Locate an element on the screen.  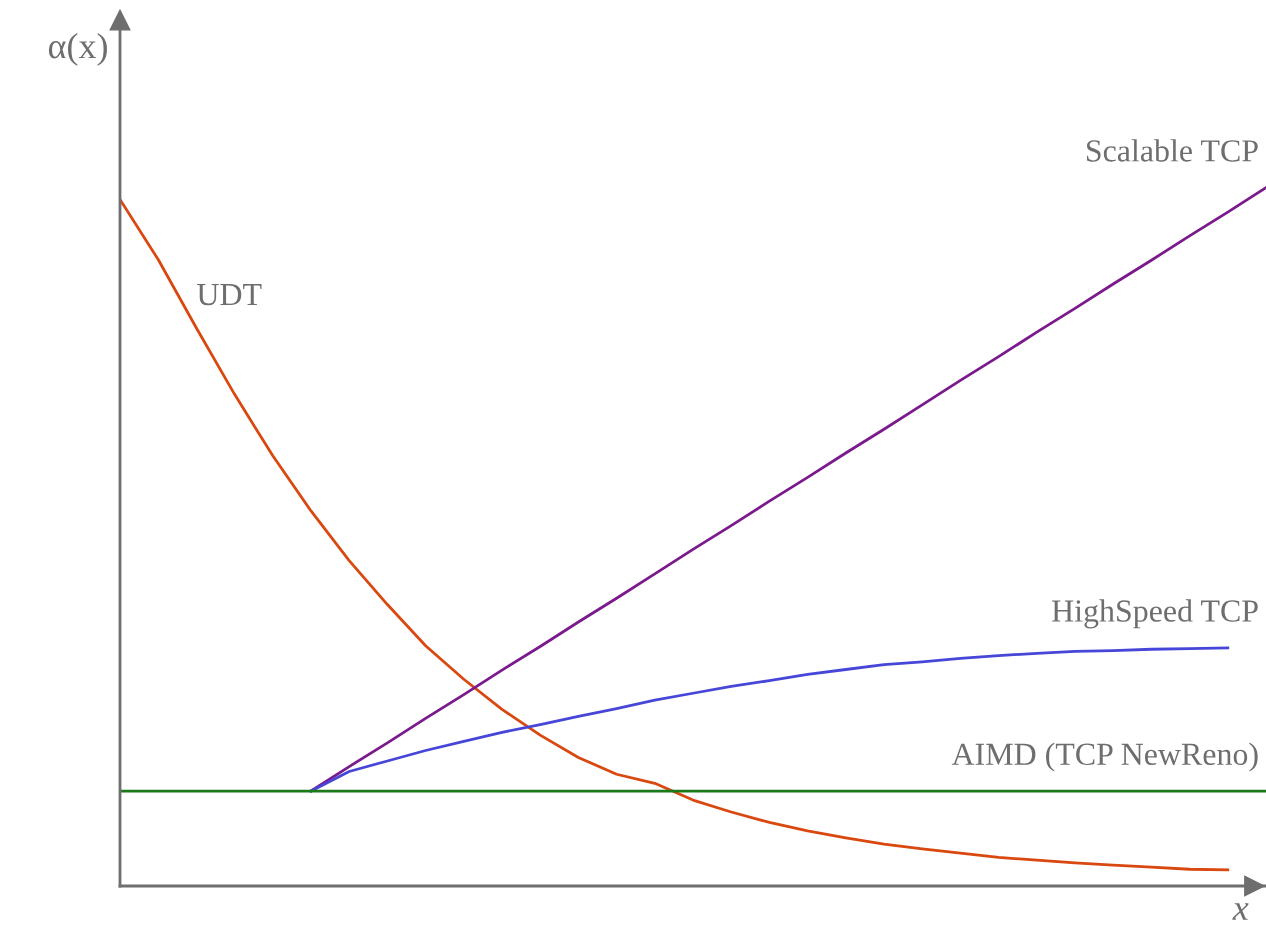
series-label: HighSpeed TCP is located at coordinates (1155, 614).